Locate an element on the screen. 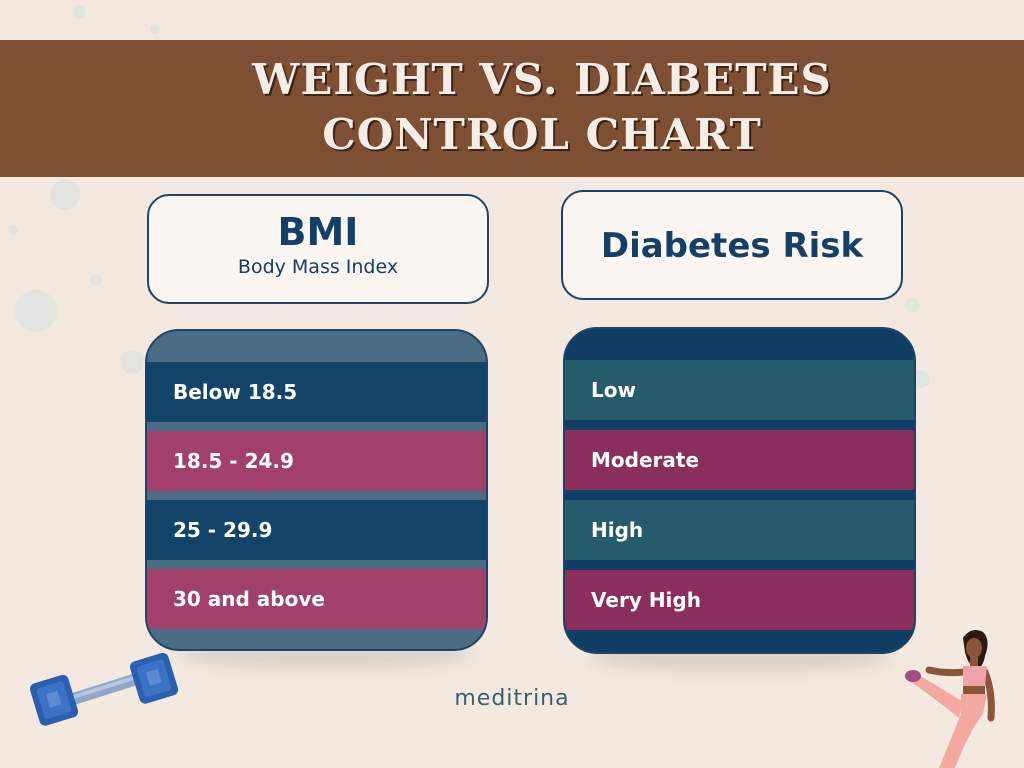 The height and width of the screenshot is (768, 1024). bmi-header-box: BMI Body Mass Index is located at coordinates (318, 249).